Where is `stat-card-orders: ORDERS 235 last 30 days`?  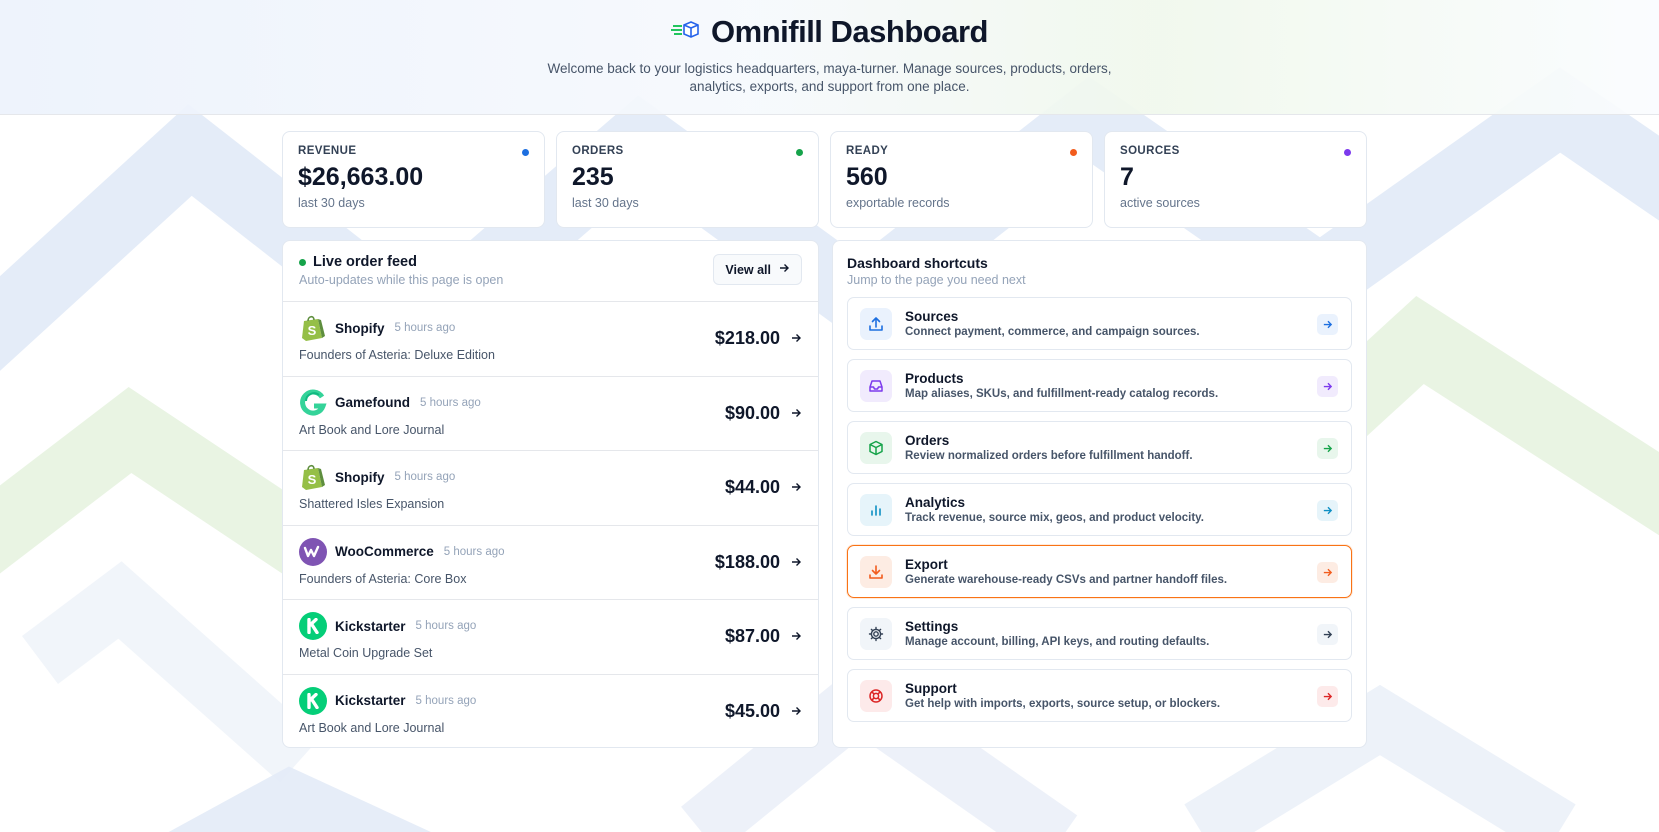
stat-card-orders: ORDERS 235 last 30 days is located at coordinates (687, 179).